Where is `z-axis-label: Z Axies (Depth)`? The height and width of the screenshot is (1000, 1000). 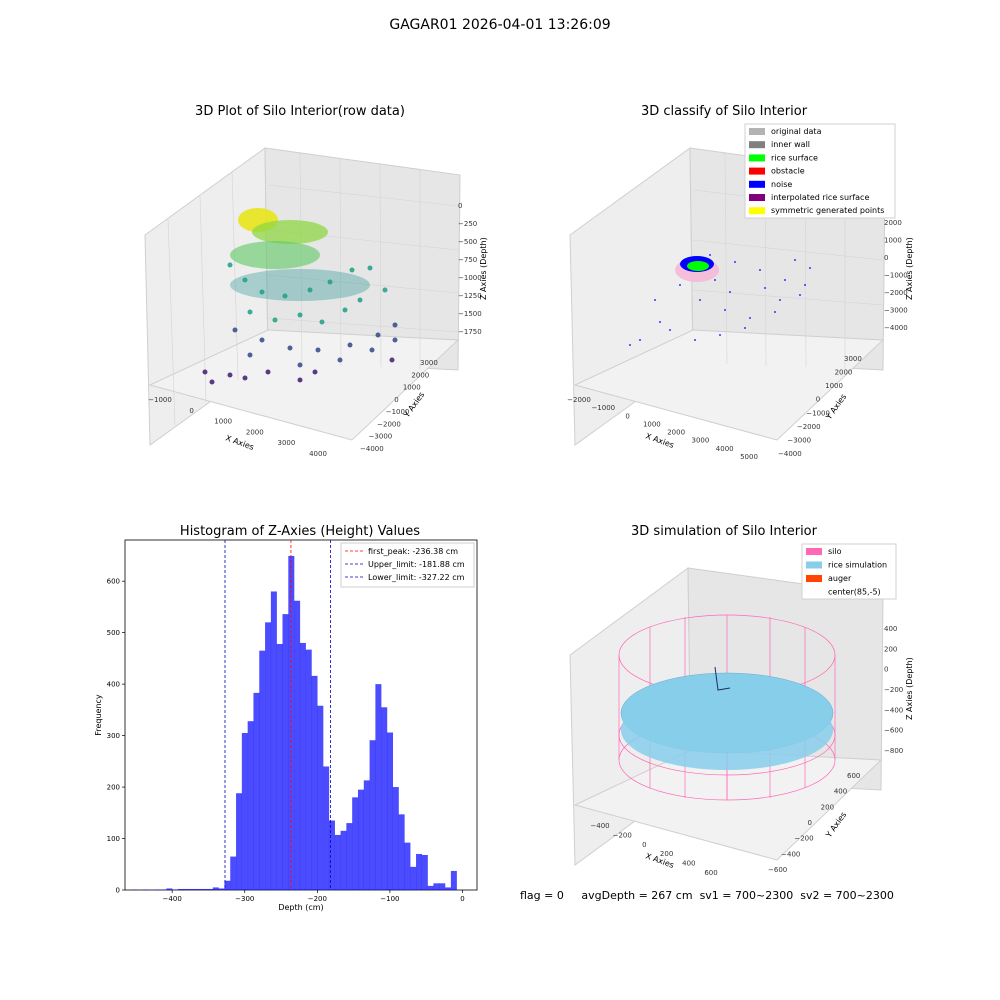 z-axis-label: Z Axies (Depth) is located at coordinates (483, 268).